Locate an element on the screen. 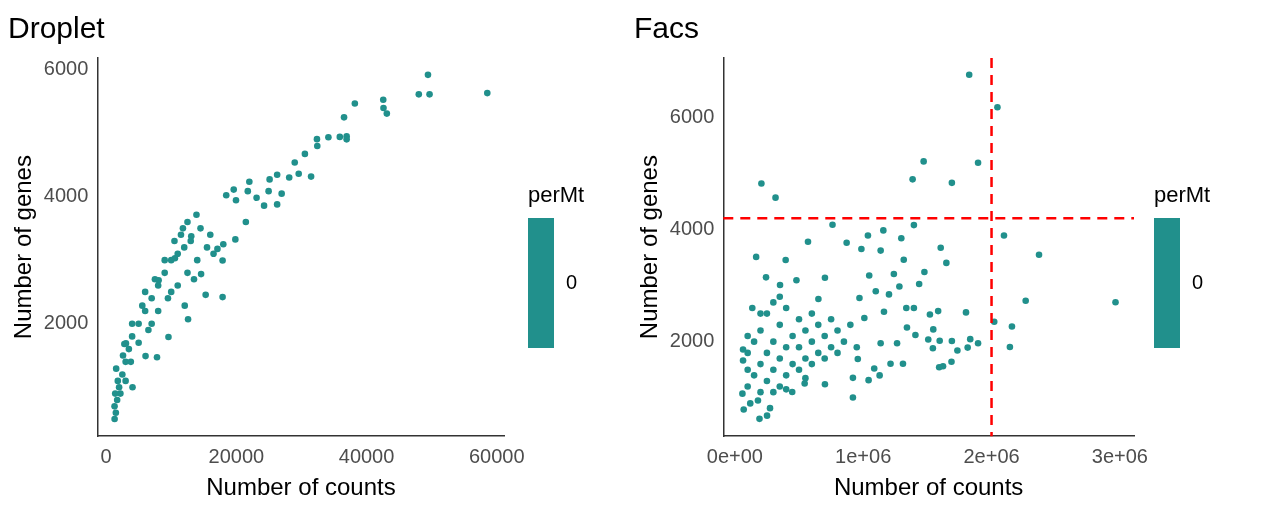 This screenshot has height=515, width=1262. x-tick-label: 60000 is located at coordinates (497, 455).